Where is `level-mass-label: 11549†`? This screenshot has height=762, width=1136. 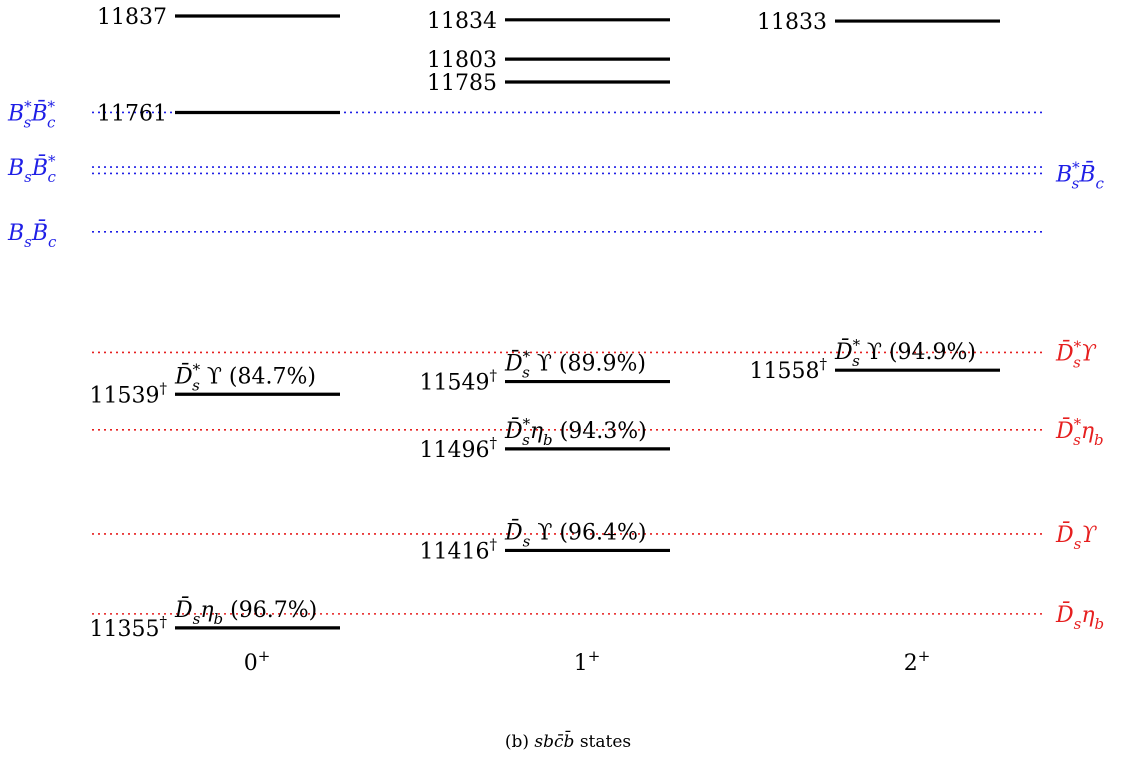 level-mass-label: 11549† is located at coordinates (459, 381).